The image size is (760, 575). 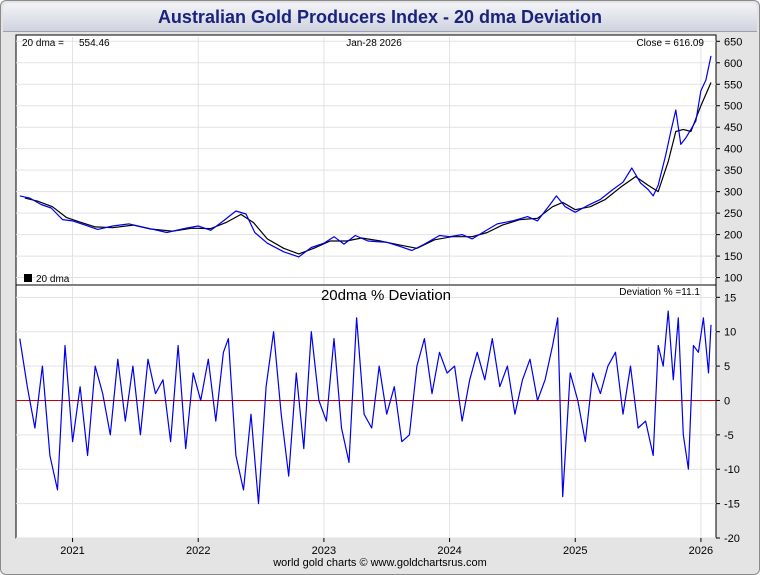 What do you see at coordinates (733, 279) in the screenshot?
I see `price-tick-label: 100` at bounding box center [733, 279].